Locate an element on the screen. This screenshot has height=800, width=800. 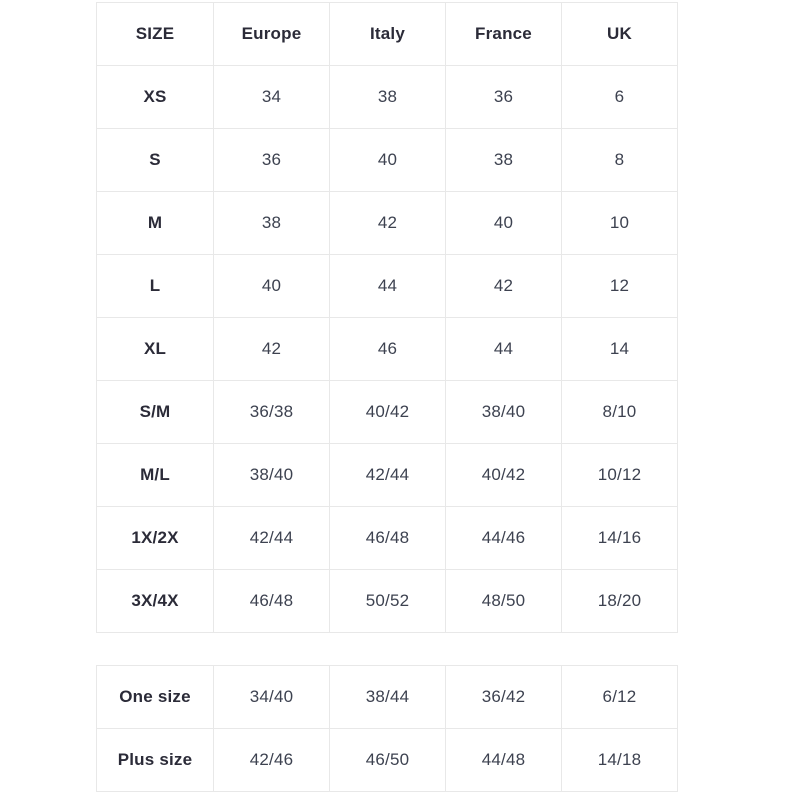
cell-xs-france: 36 is located at coordinates (503, 97).